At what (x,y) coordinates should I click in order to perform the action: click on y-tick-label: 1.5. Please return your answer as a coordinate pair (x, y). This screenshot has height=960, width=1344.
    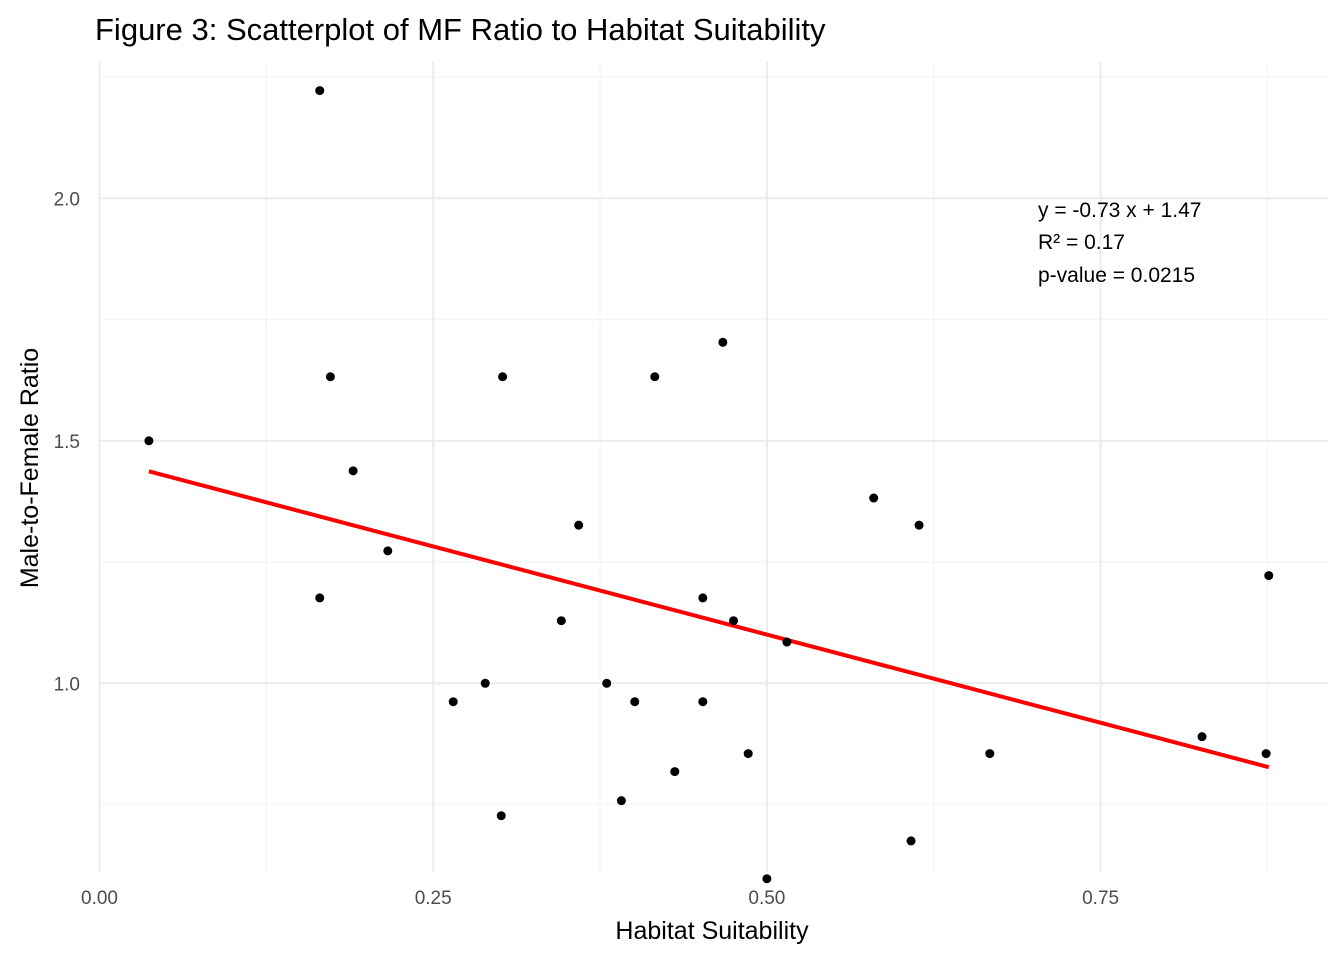
    Looking at the image, I should click on (67, 442).